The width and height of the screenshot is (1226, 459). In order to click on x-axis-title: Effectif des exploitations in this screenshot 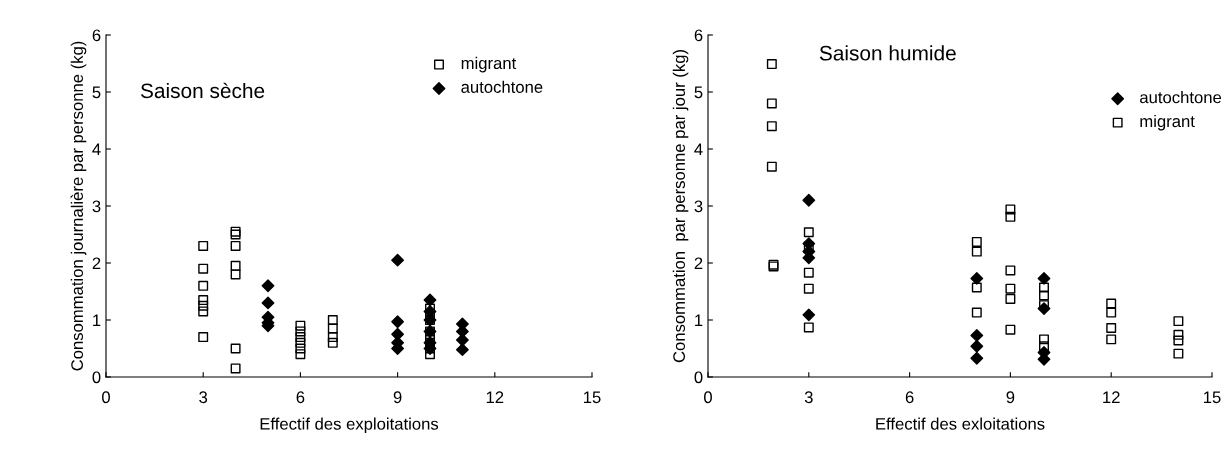, I will do `click(349, 425)`.